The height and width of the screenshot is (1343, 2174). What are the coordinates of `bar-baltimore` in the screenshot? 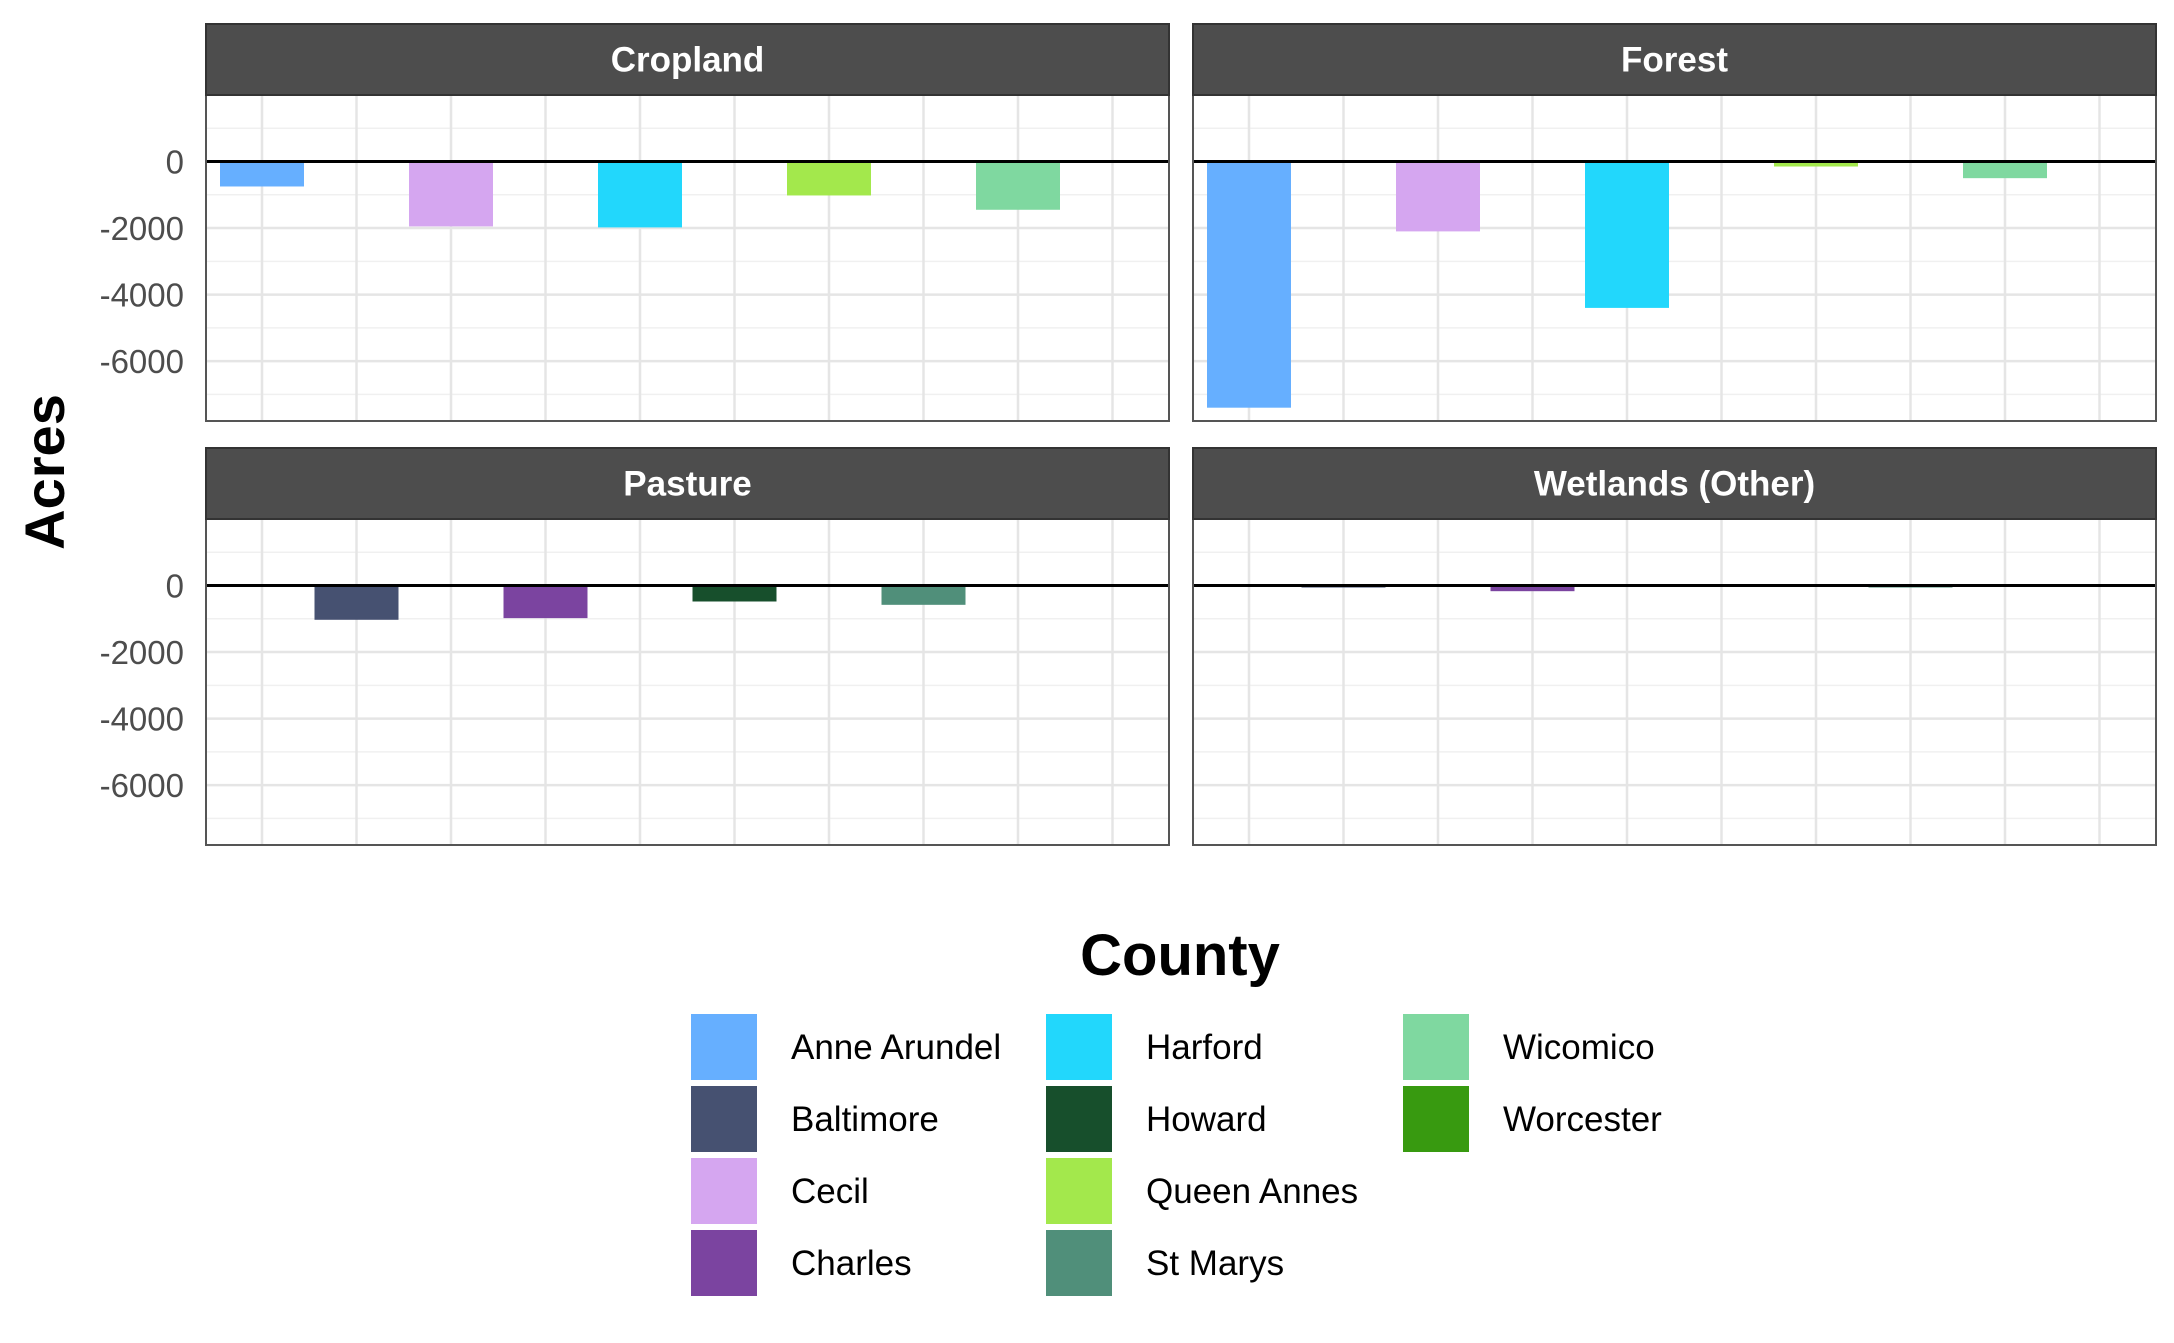 It's located at (356, 602).